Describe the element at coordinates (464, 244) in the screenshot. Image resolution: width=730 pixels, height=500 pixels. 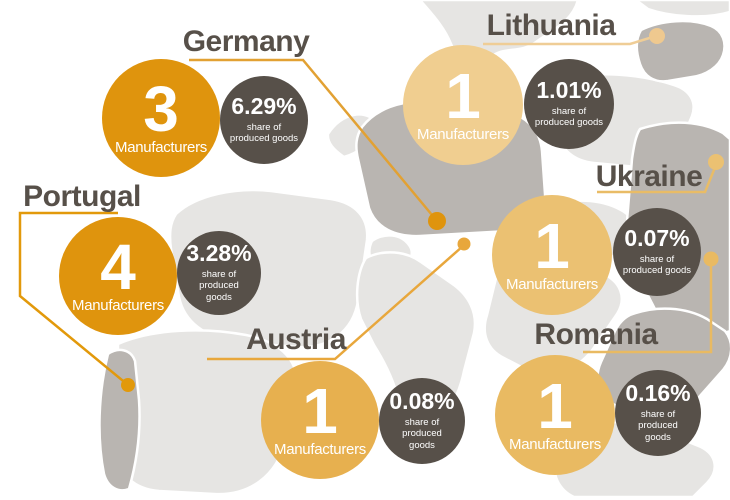
I see `map-dot-austria` at that location.